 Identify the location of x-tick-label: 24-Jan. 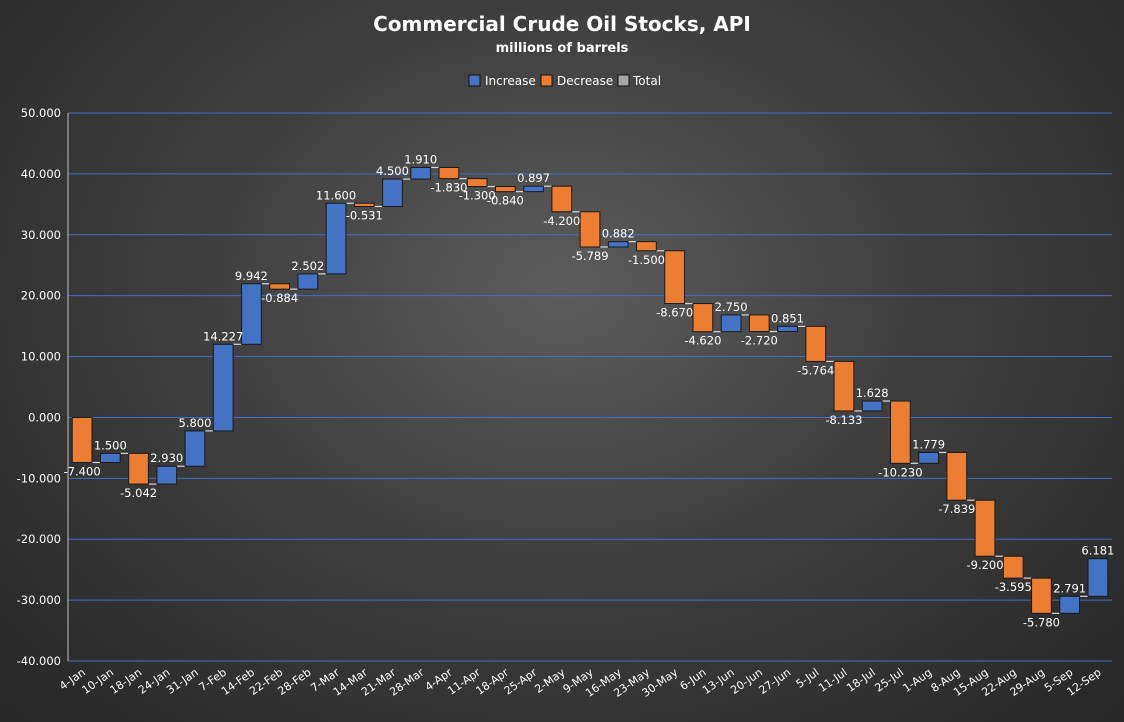
(154, 681).